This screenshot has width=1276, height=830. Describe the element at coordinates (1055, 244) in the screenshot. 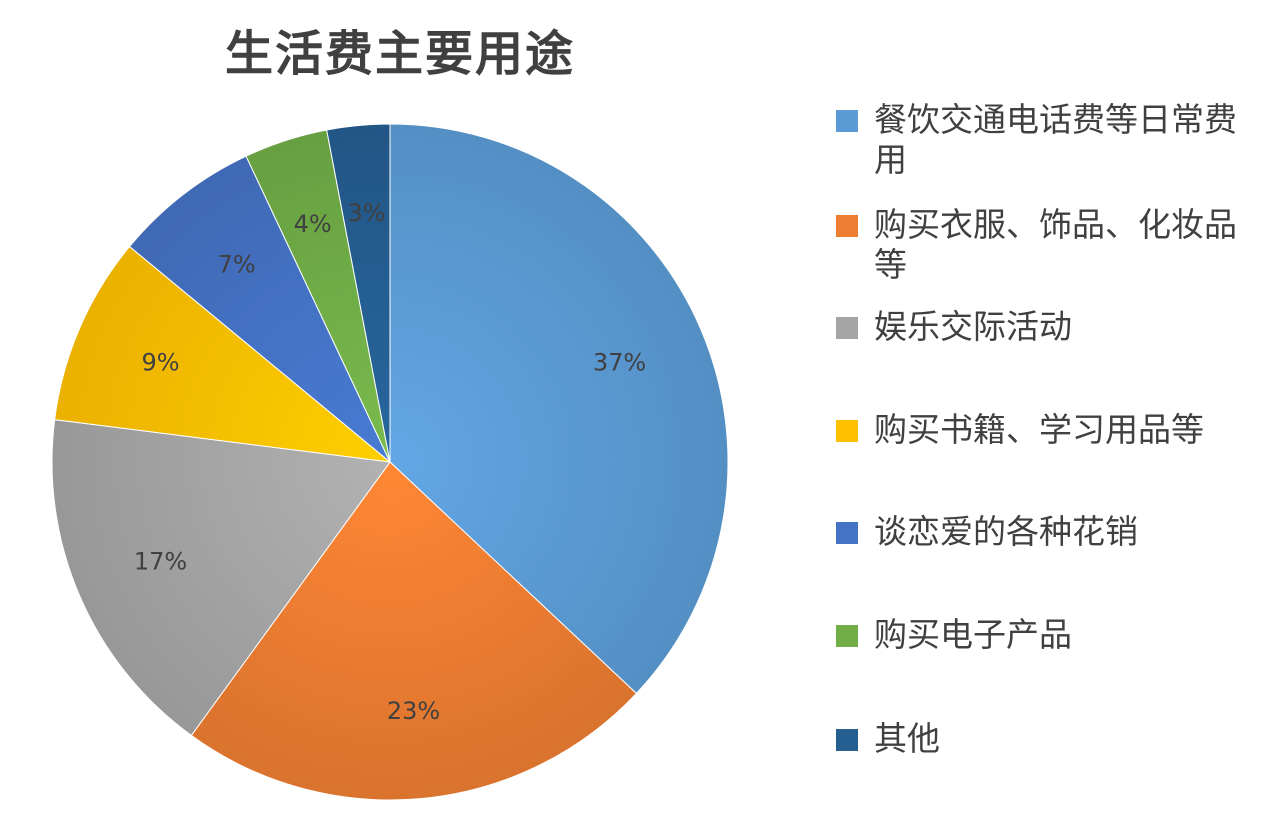

I see `legend-label: 购买衣服、饰品、化妆品等` at that location.